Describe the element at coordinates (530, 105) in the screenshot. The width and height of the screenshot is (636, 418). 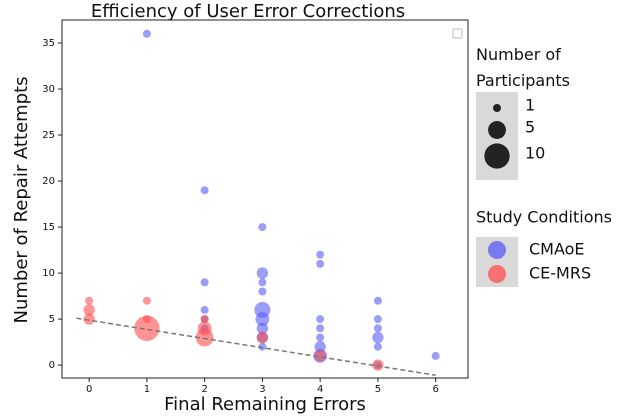
I see `size-legend-label: 1` at that location.